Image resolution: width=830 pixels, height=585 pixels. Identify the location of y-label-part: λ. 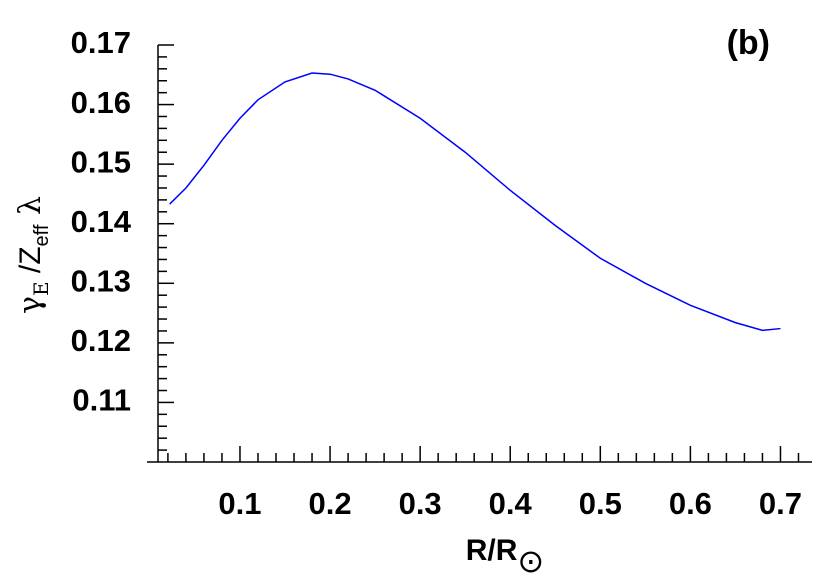
(30, 210).